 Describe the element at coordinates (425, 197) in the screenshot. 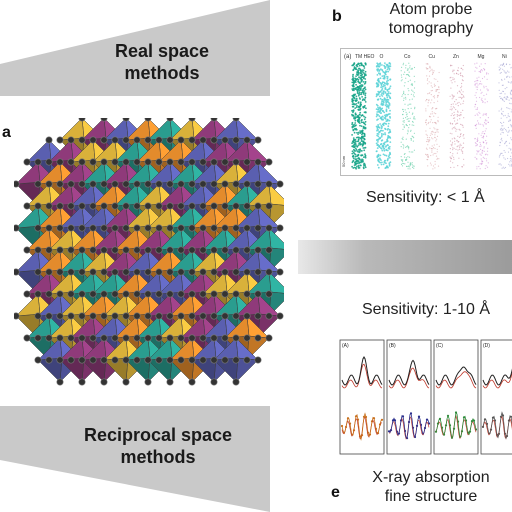

I see `atom-probe-sensitivity: Sensitivity: < 1 Å` at that location.